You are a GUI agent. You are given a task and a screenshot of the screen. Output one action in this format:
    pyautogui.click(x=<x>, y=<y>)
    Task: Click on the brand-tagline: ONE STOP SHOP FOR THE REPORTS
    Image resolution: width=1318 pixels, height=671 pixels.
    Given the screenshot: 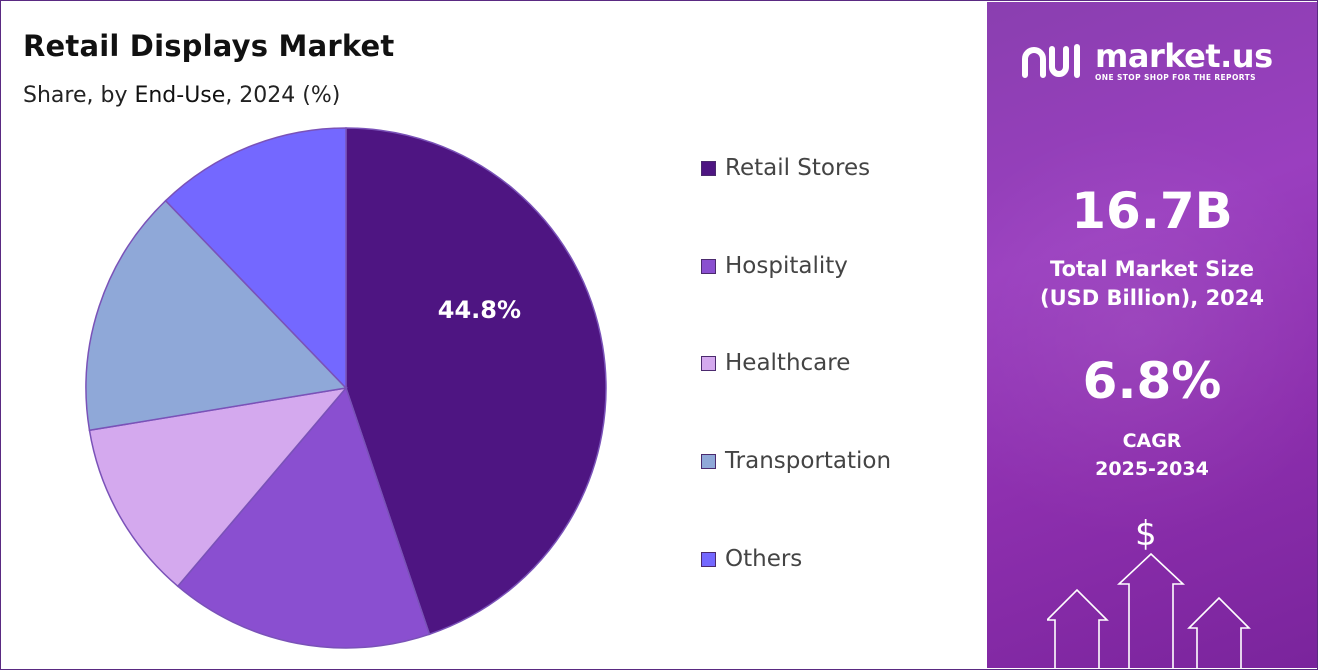 What is the action you would take?
    pyautogui.click(x=1175, y=77)
    